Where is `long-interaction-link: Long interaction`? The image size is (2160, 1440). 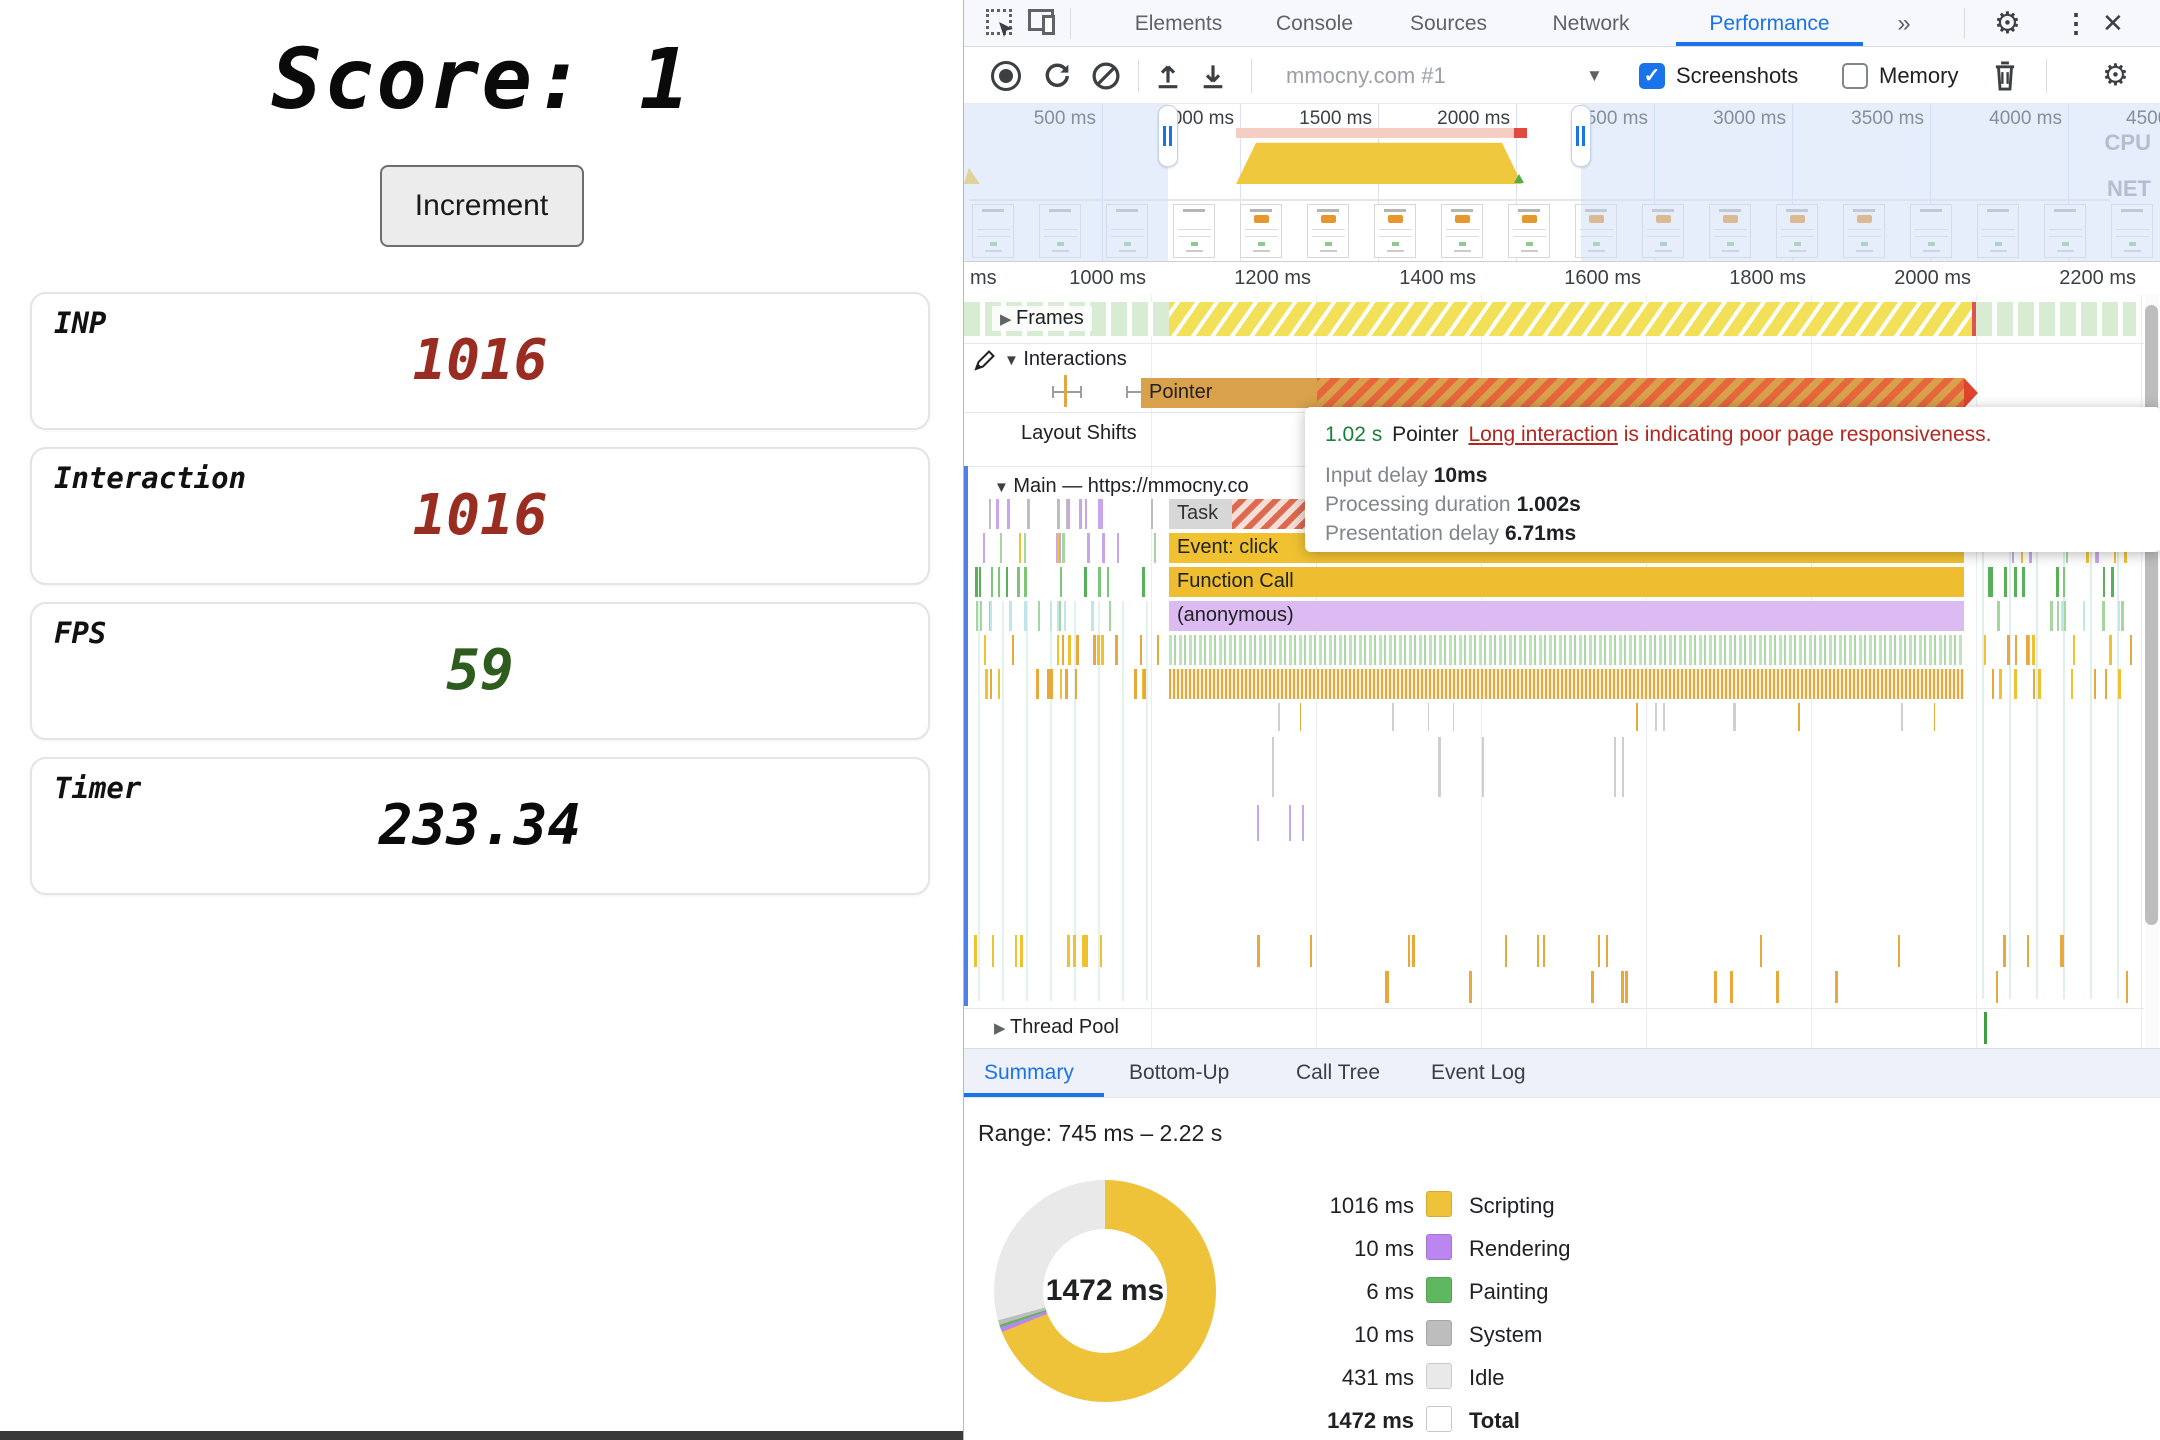
long-interaction-link: Long interaction is located at coordinates (1543, 434).